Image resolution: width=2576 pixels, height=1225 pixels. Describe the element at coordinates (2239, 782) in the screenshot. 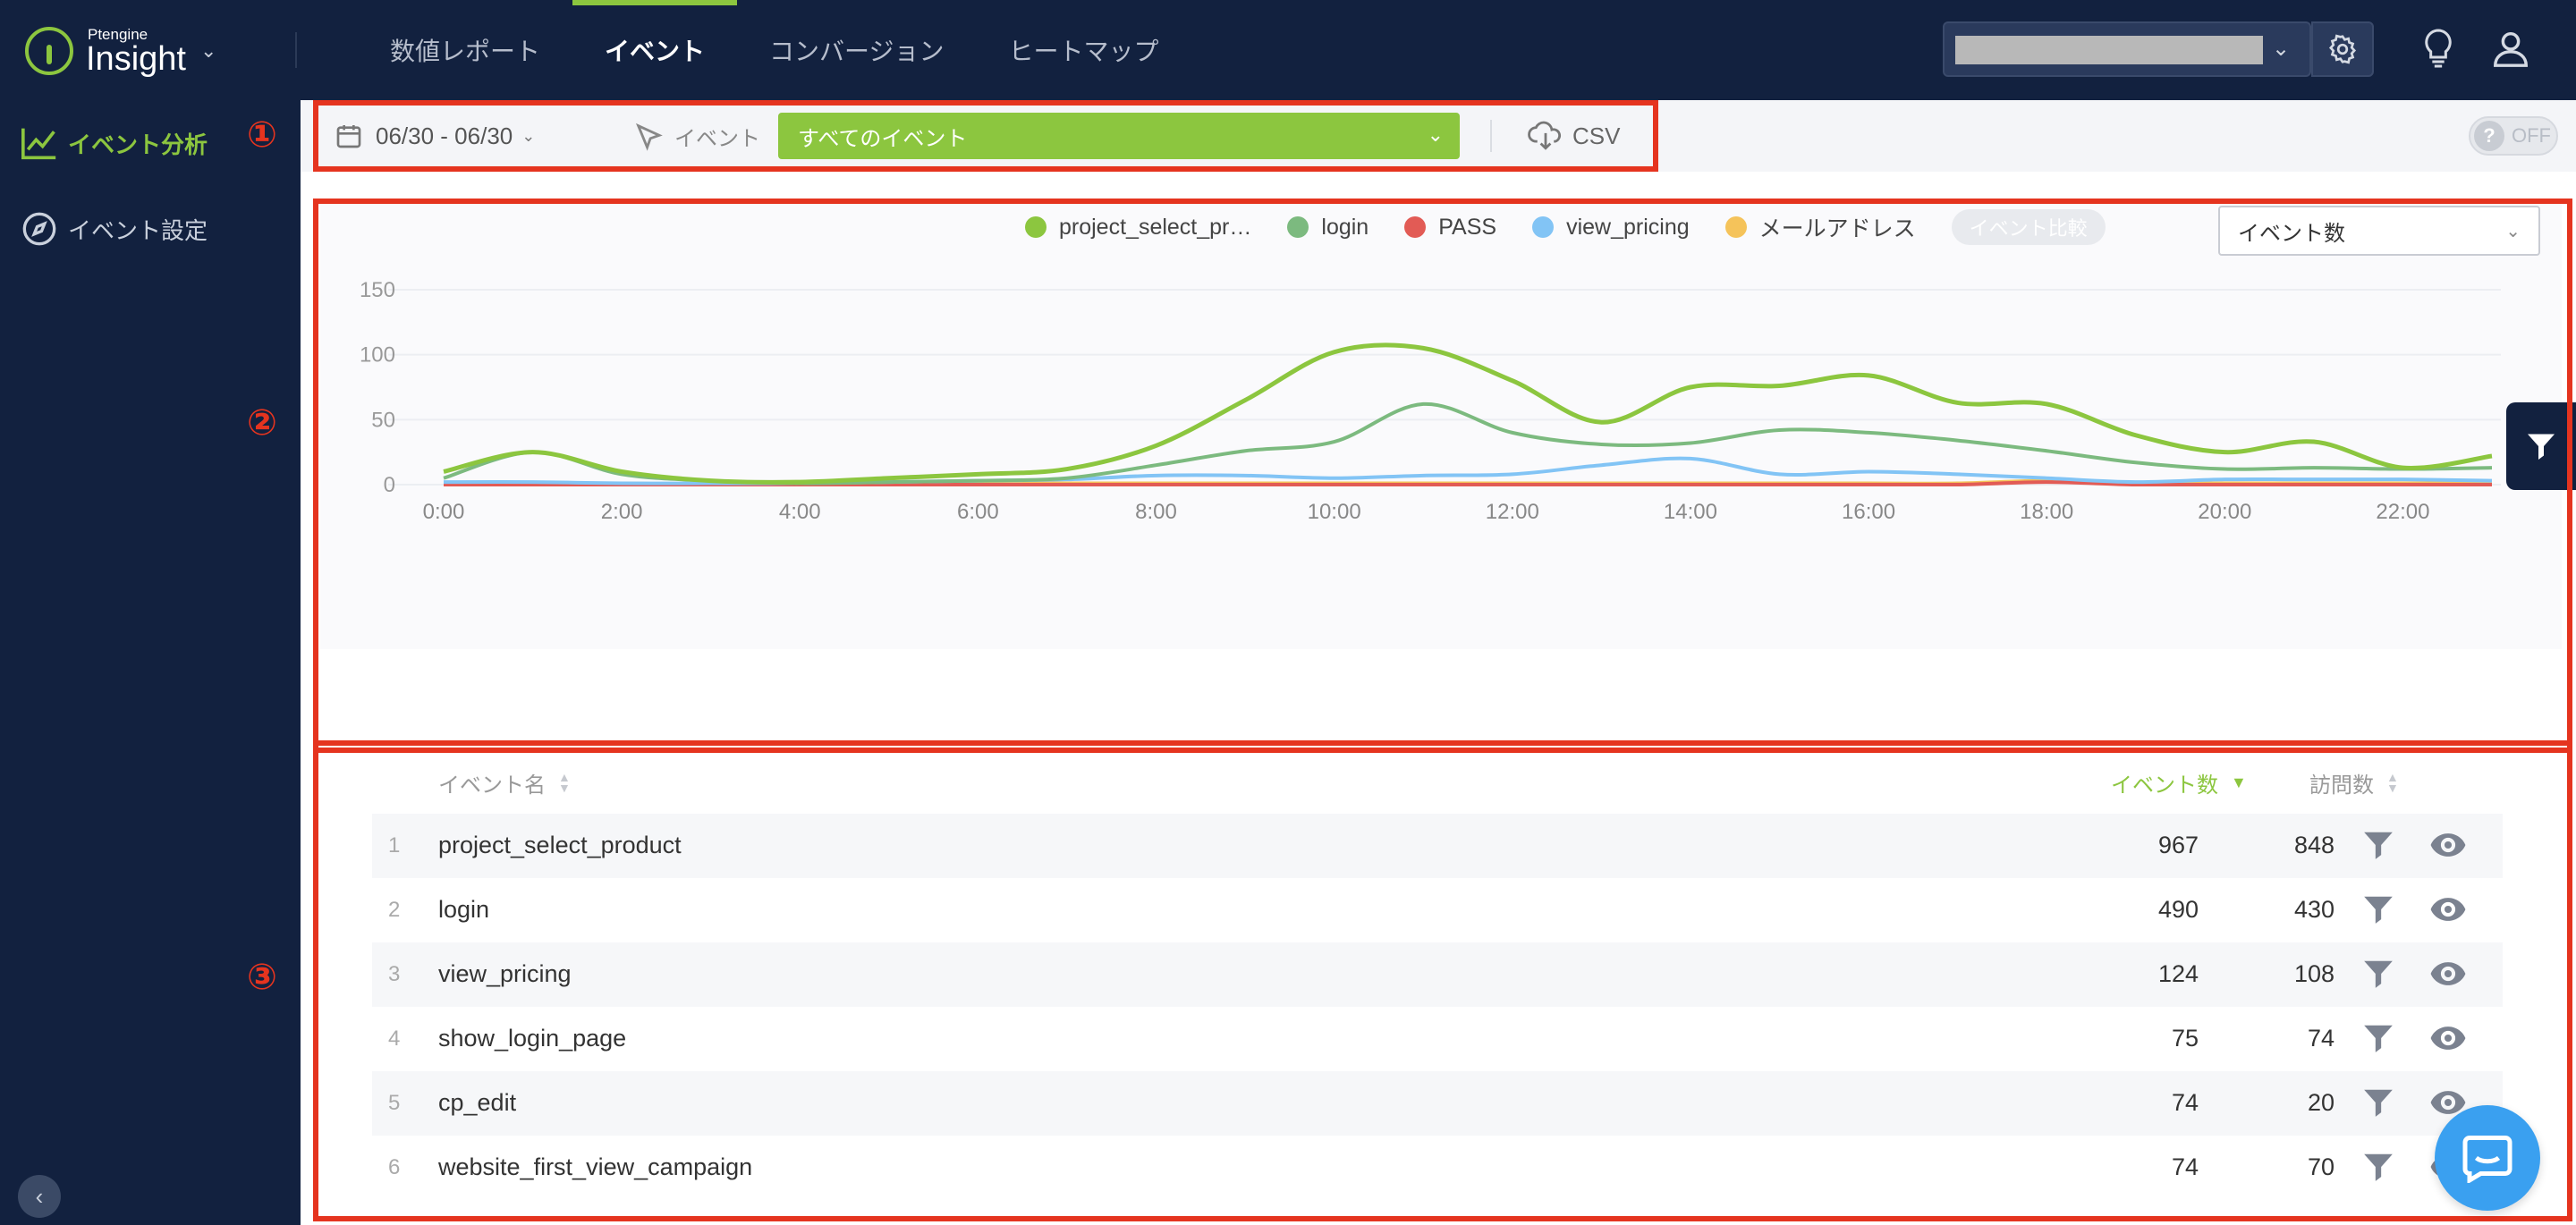

I see `sort-desc-icon: ▼` at that location.